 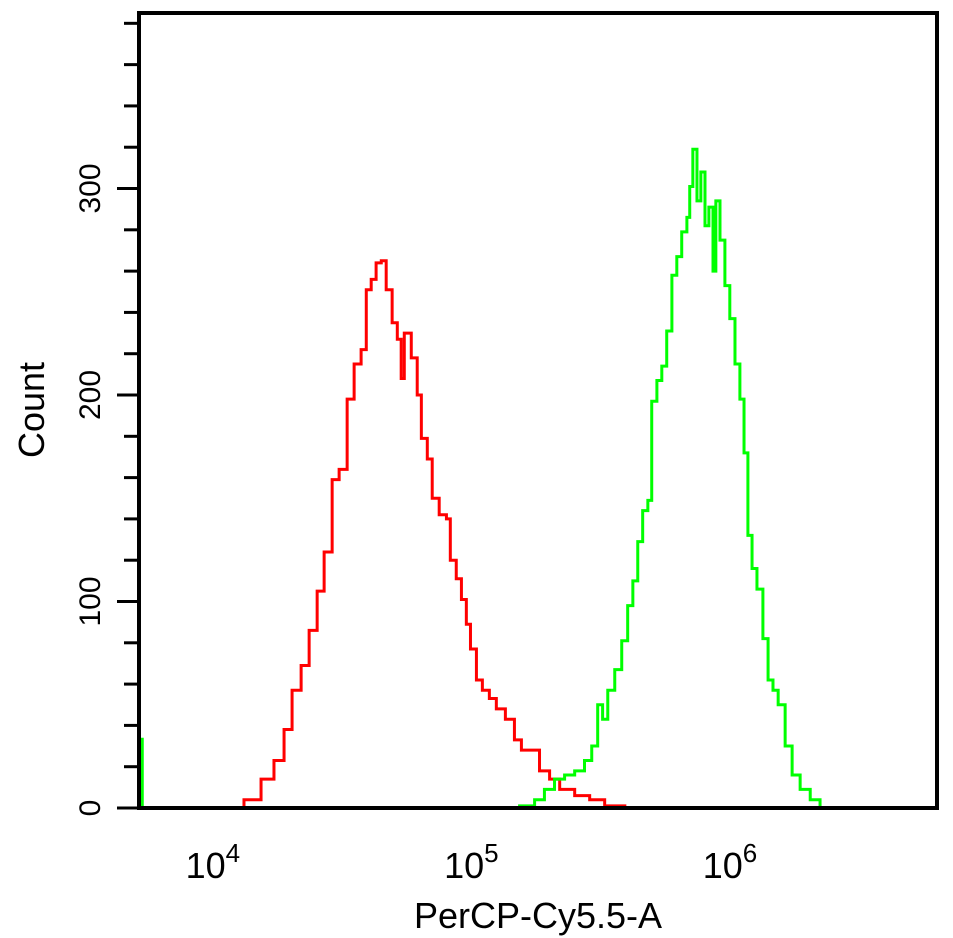 I want to click on y-axis-label: Count, so click(x=31, y=410).